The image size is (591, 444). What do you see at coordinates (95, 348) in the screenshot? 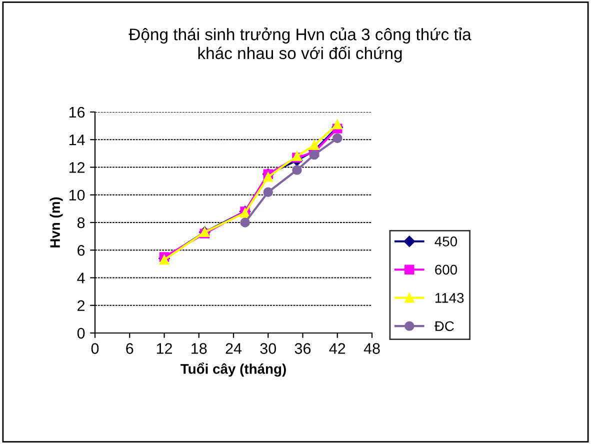
I see `x-tick-label: 0` at bounding box center [95, 348].